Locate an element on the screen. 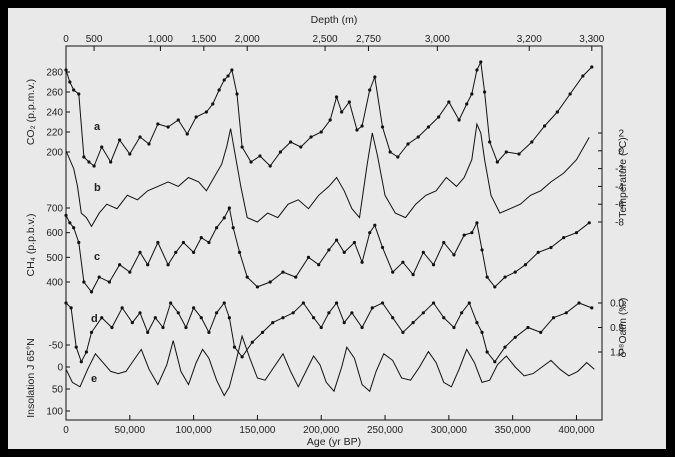  x-tick-label: 50,000 is located at coordinates (130, 430).